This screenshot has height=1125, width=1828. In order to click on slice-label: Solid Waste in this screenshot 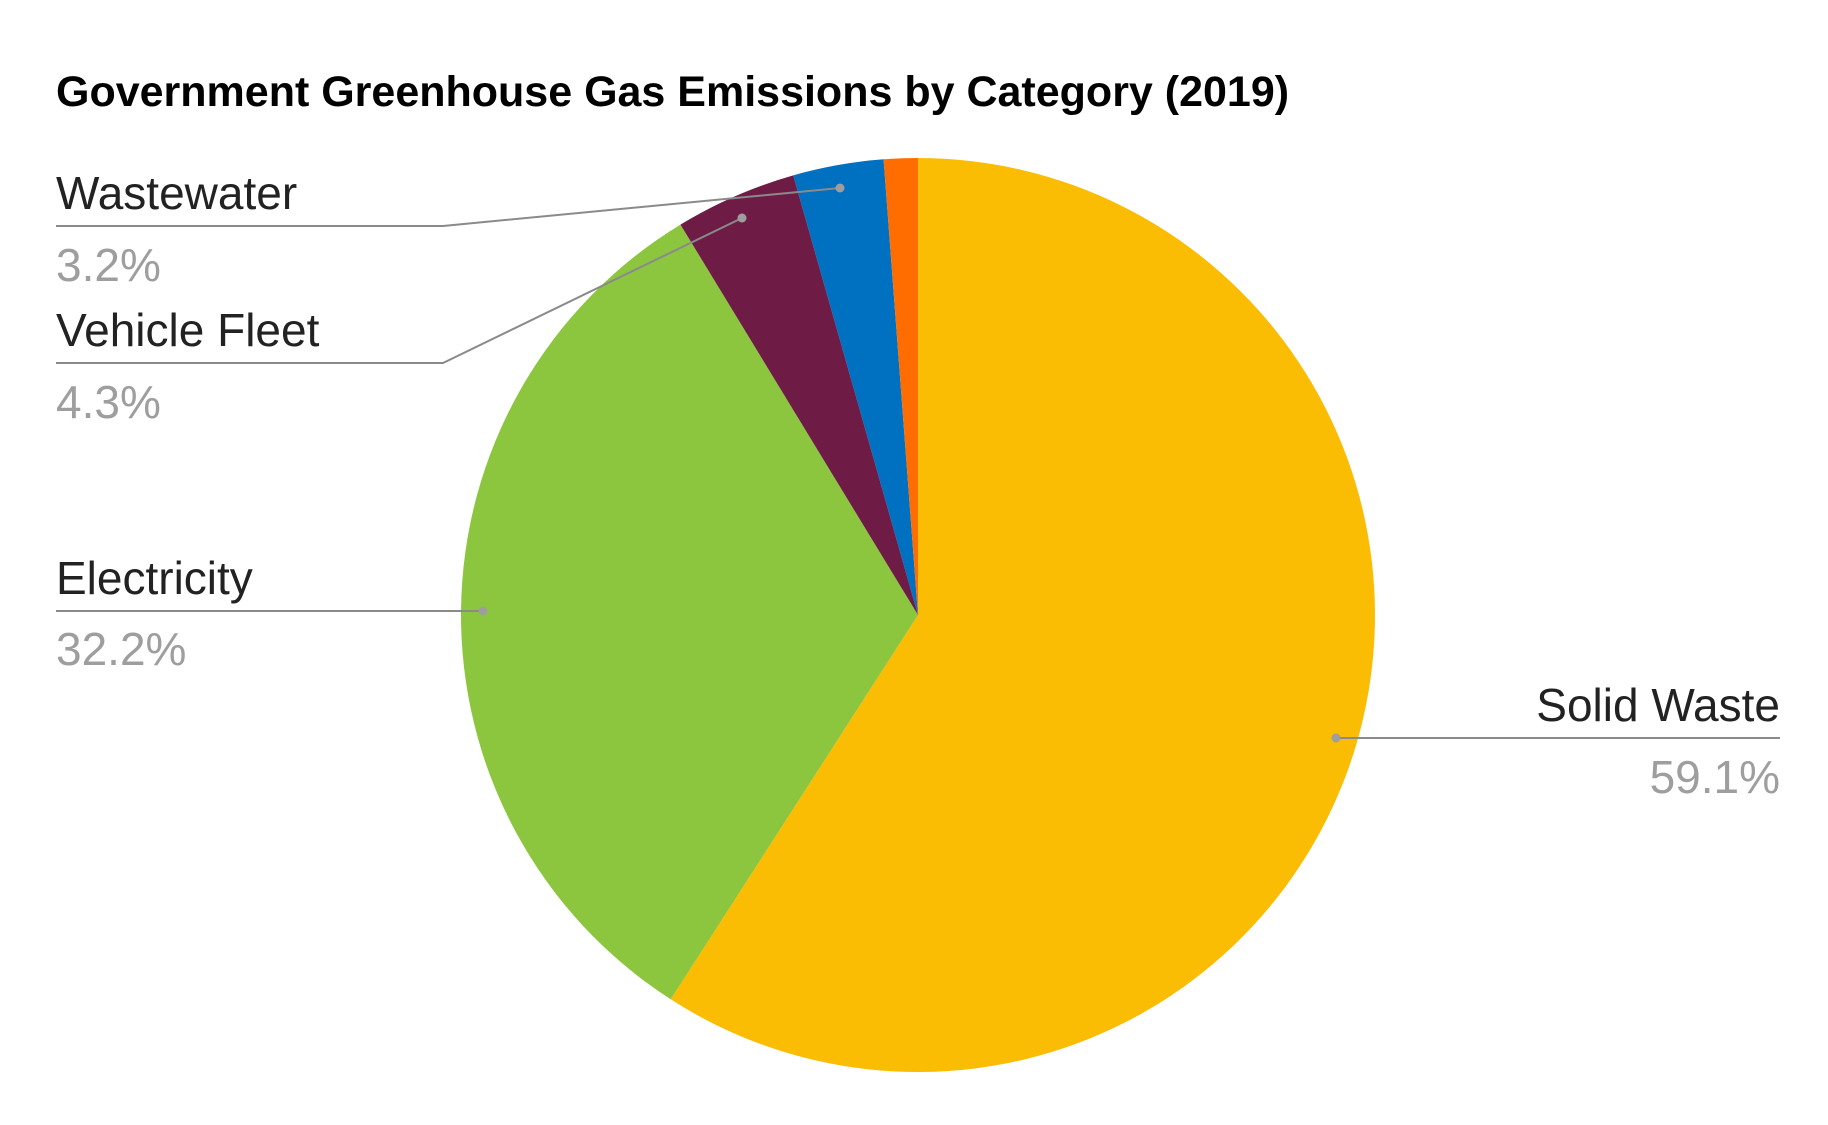, I will do `click(1658, 705)`.